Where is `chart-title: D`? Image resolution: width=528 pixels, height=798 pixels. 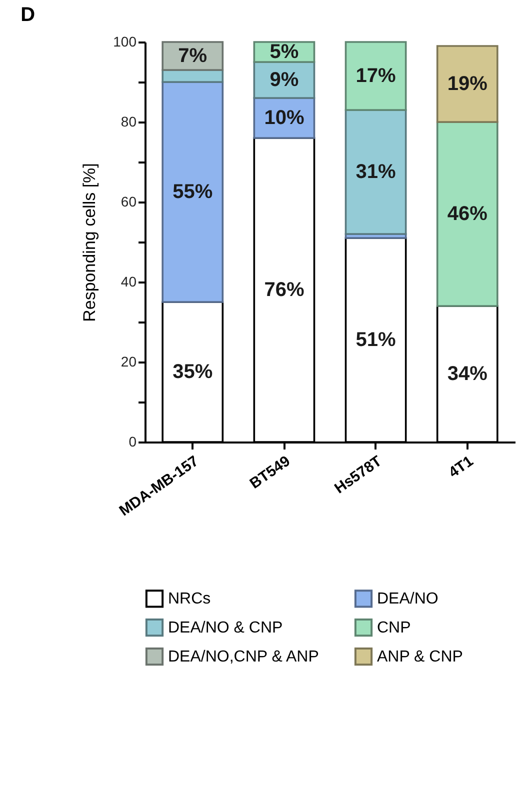 chart-title: D is located at coordinates (28, 15).